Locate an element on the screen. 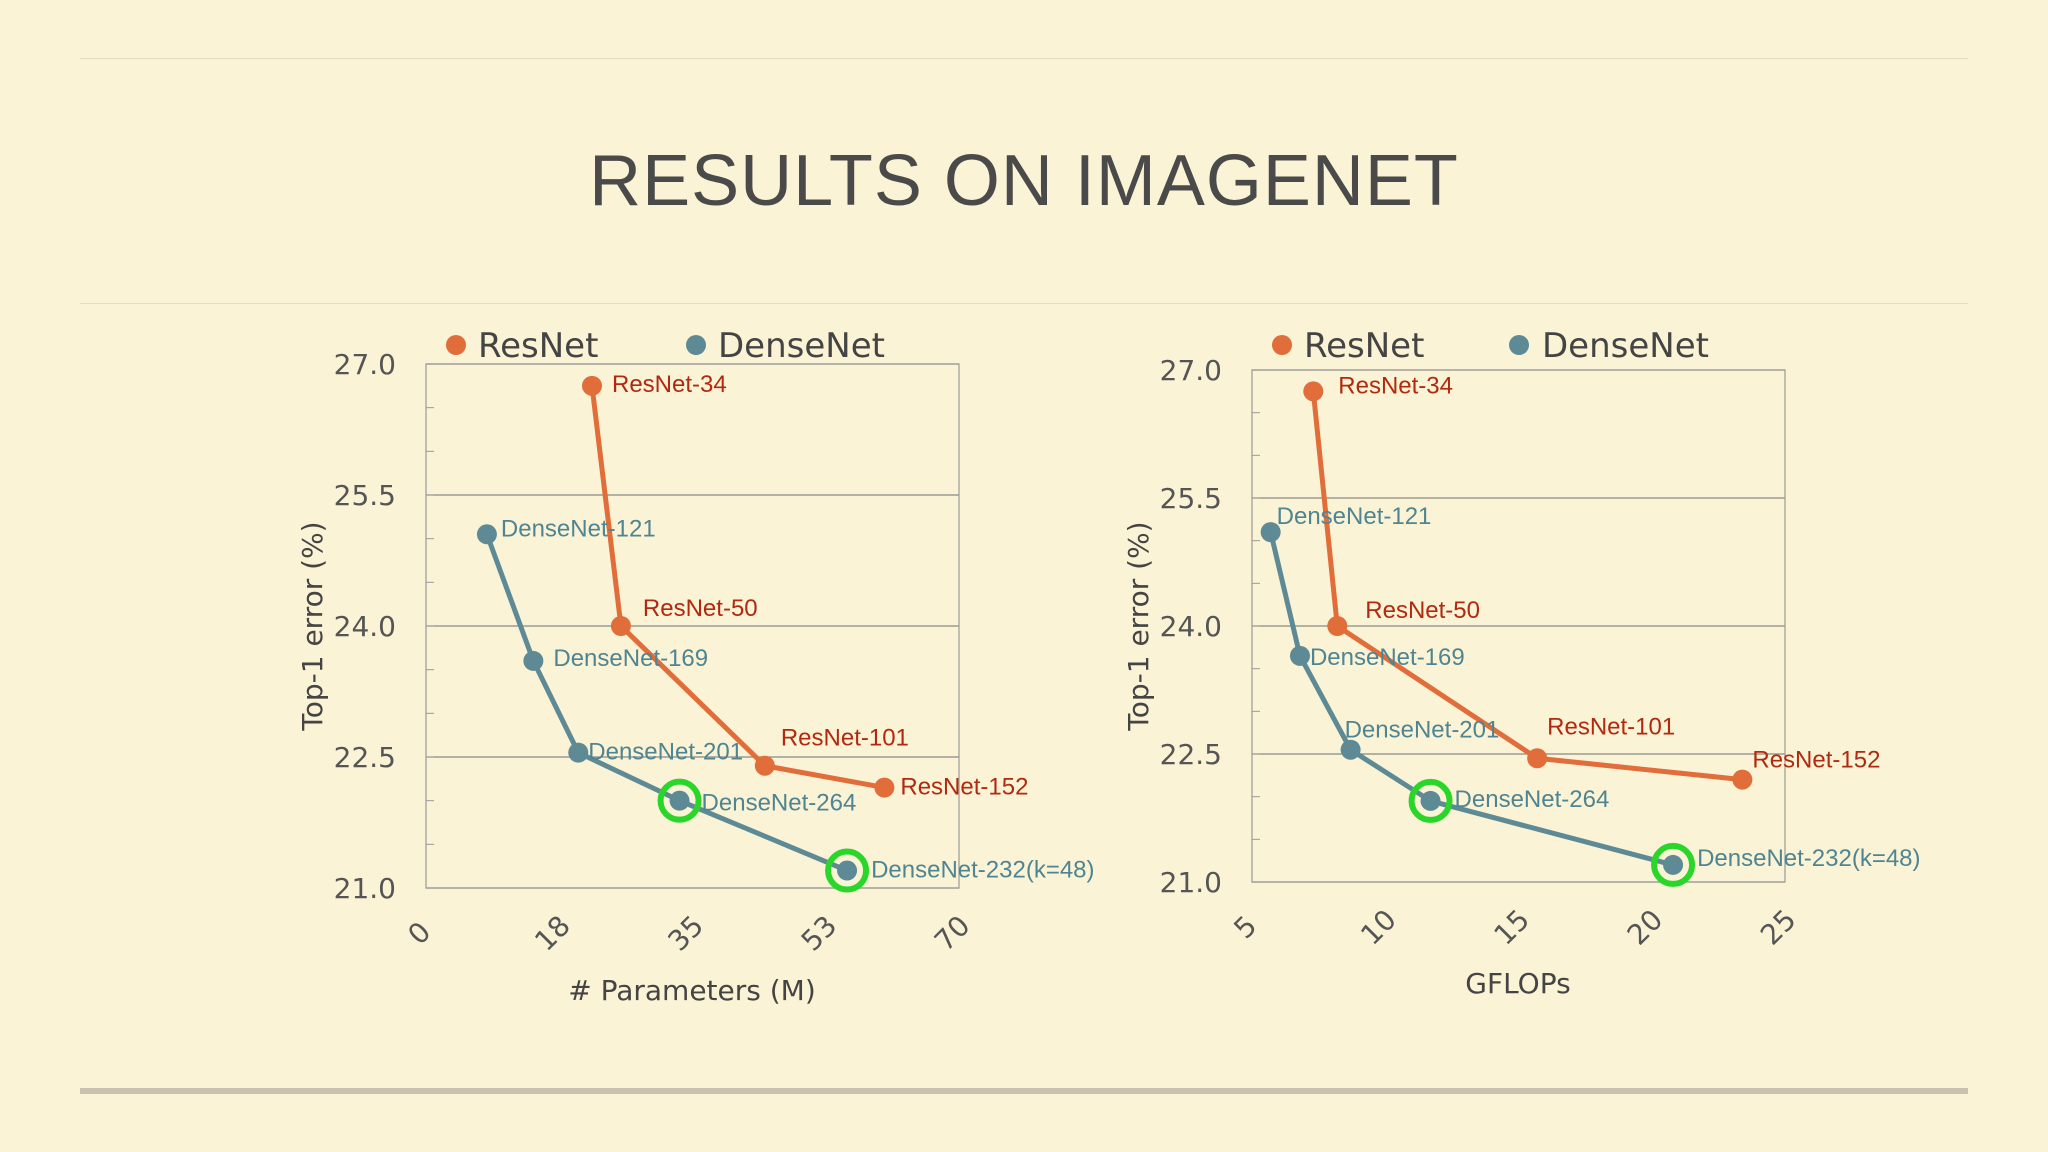 The height and width of the screenshot is (1152, 2048). chart1-y-tick-label: 27.0 is located at coordinates (365, 364).